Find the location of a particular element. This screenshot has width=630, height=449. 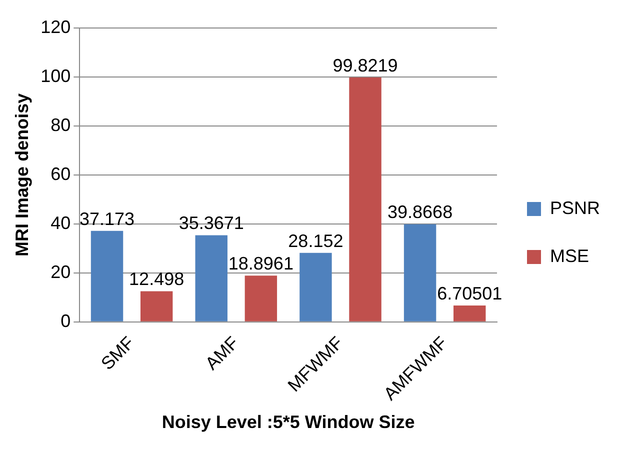

legend-label: MSE is located at coordinates (570, 256).